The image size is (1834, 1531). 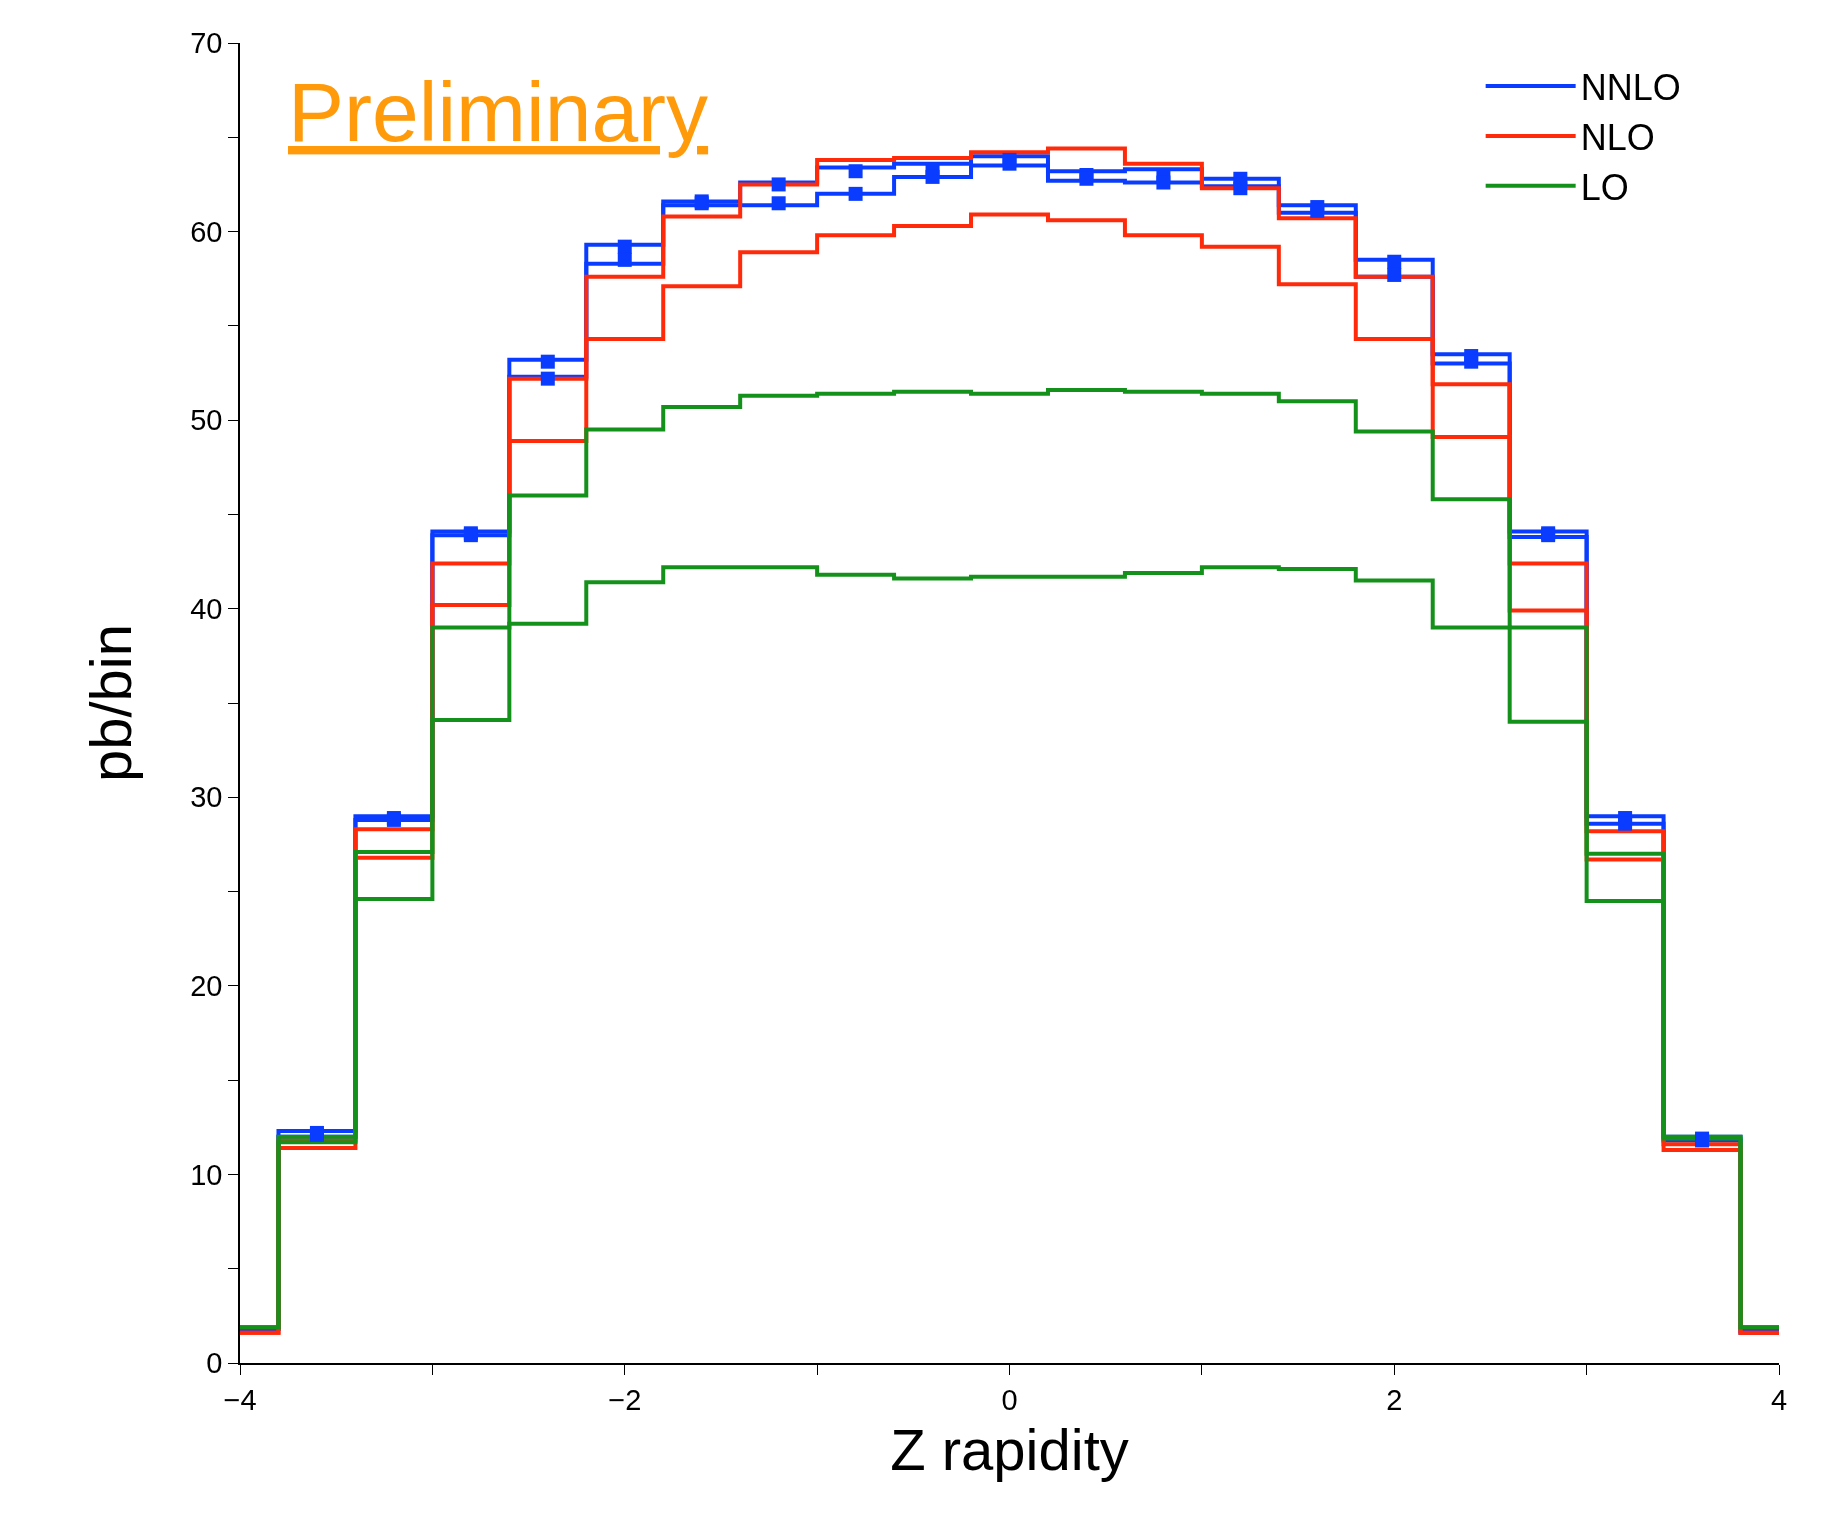 What do you see at coordinates (206, 43) in the screenshot?
I see `y-tick-label: 70` at bounding box center [206, 43].